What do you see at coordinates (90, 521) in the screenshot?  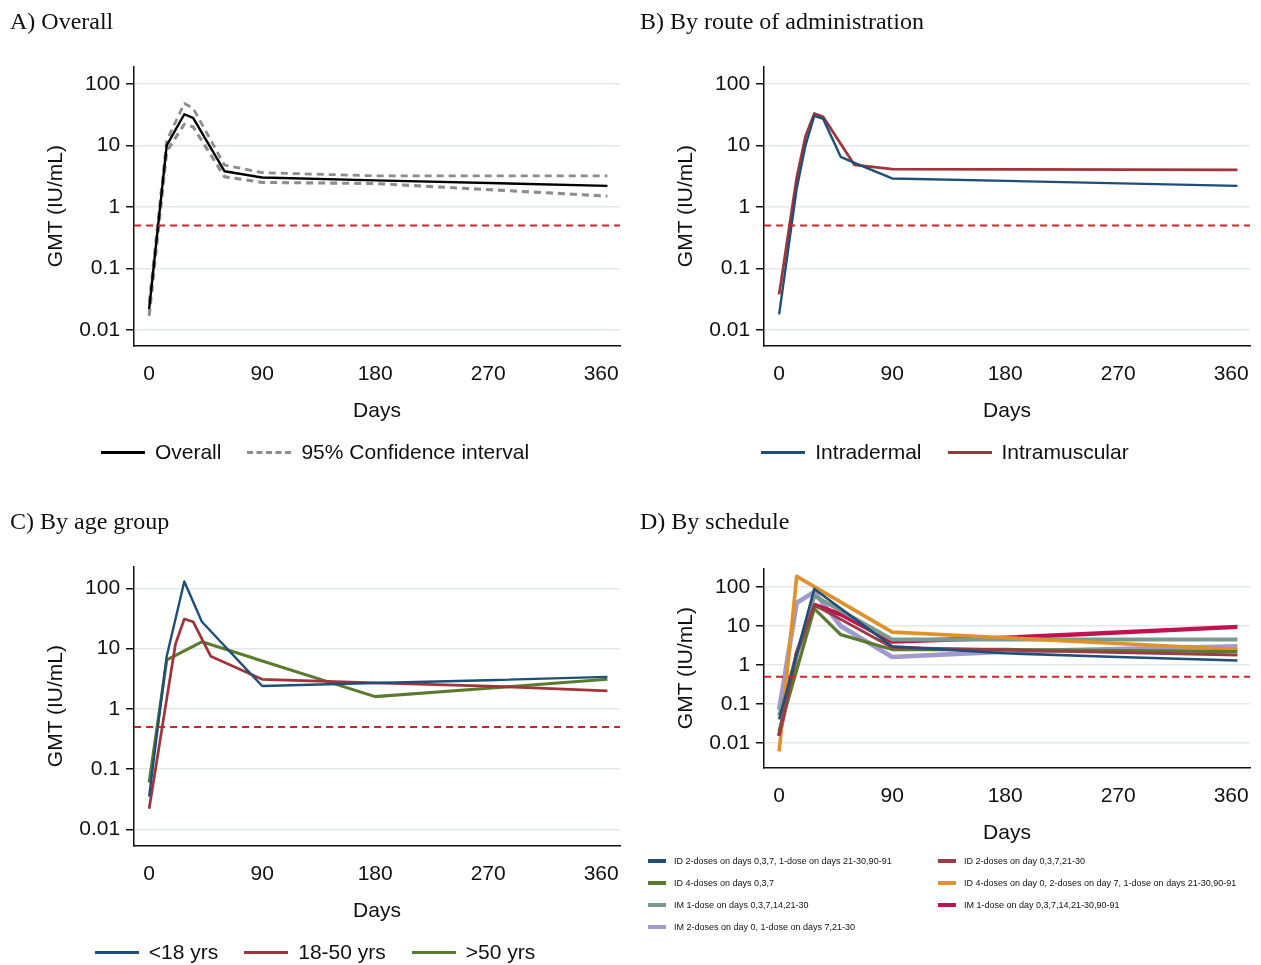 I see `chart-title: C) By age group` at bounding box center [90, 521].